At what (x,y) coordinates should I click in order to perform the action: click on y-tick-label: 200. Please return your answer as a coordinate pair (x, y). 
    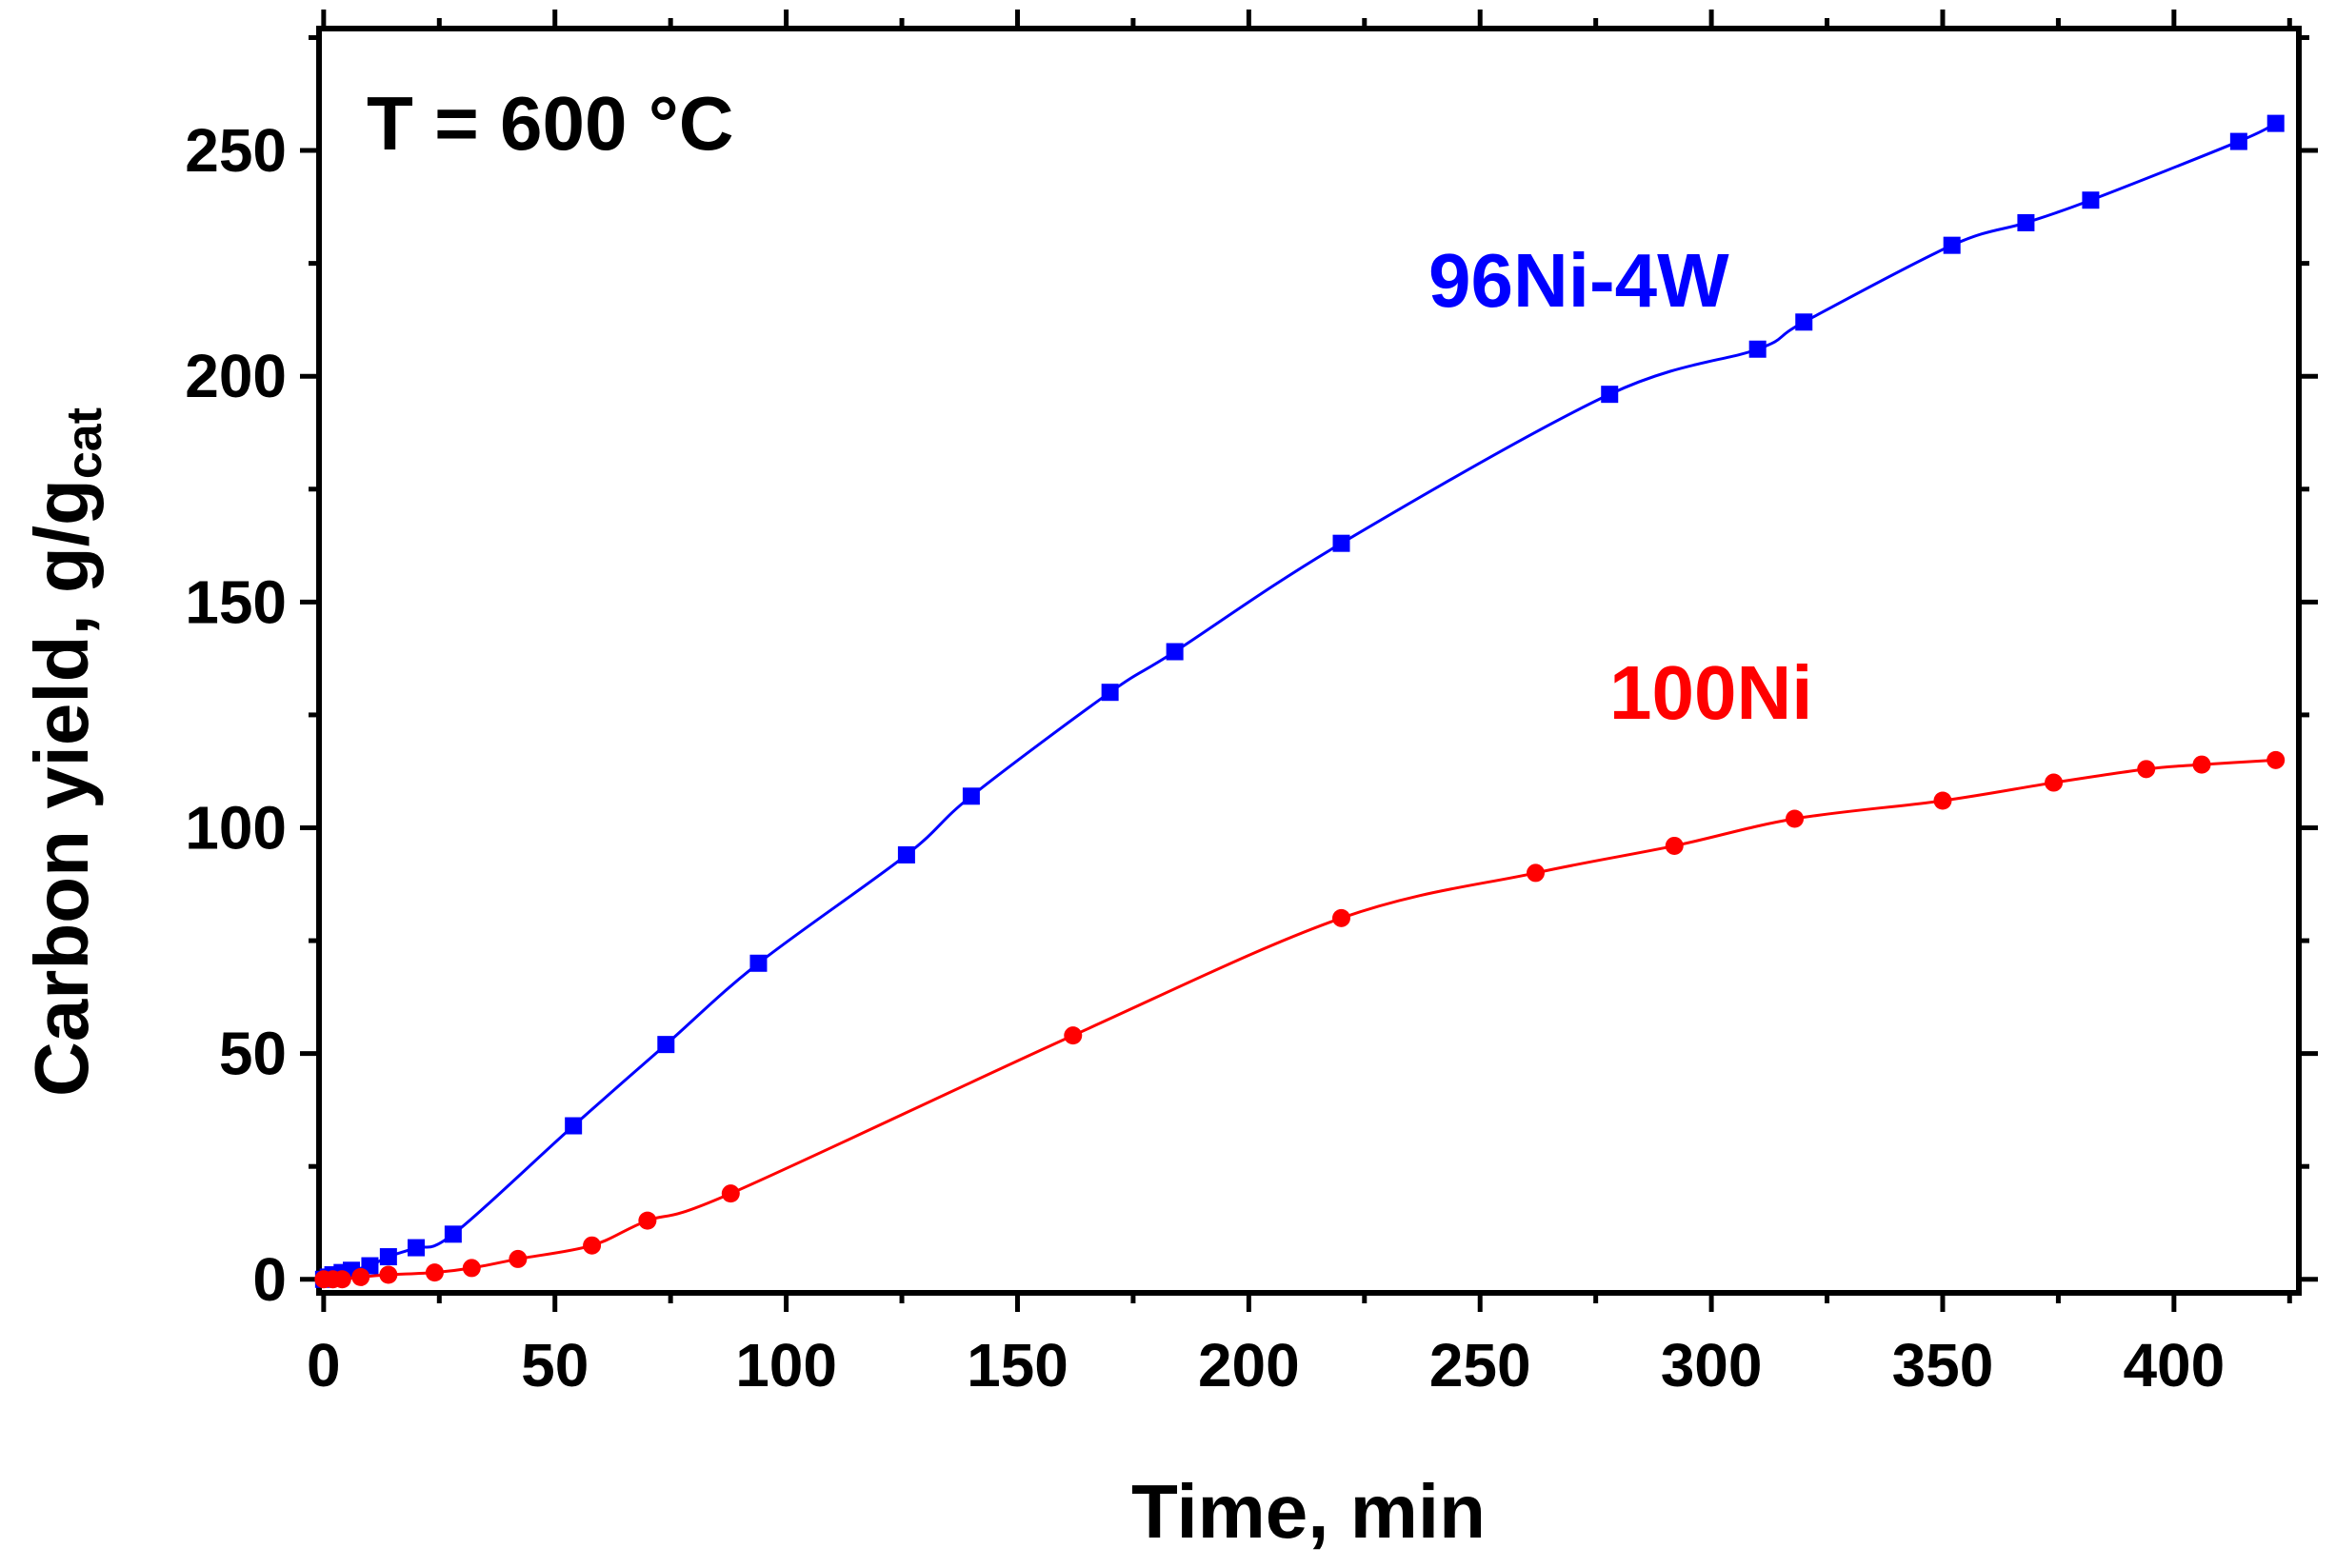
    Looking at the image, I should click on (236, 376).